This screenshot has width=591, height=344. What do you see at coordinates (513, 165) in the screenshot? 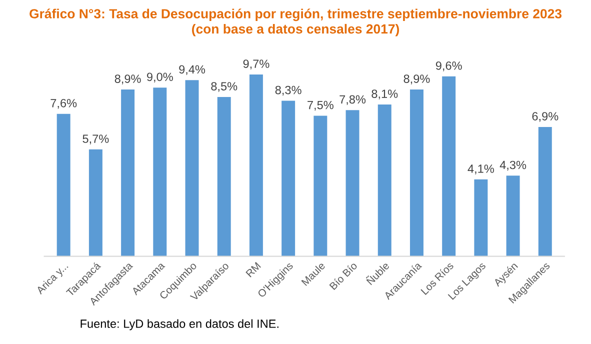
I see `data-label: 4,3%` at bounding box center [513, 165].